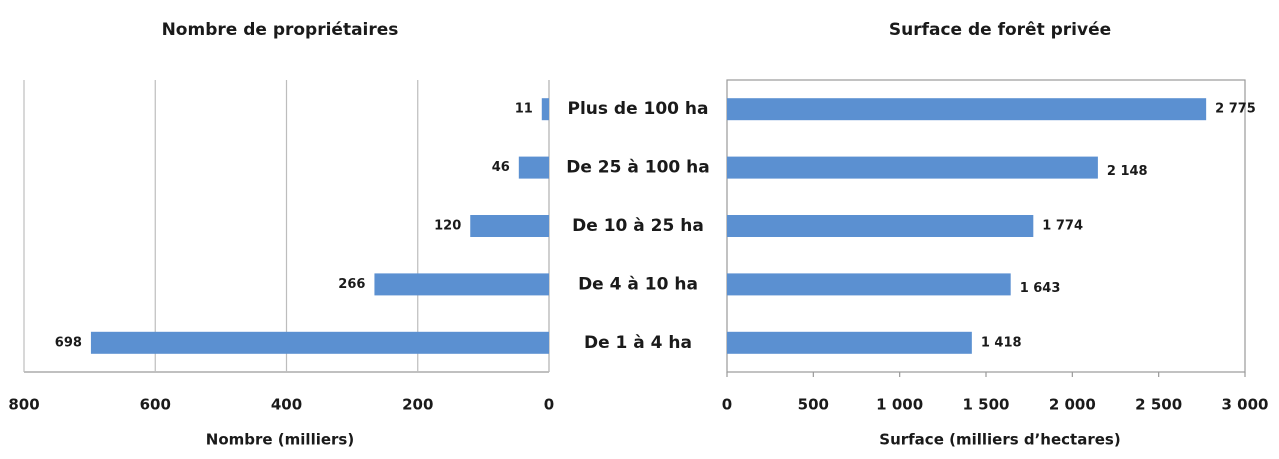  Describe the element at coordinates (280, 440) in the screenshot. I see `x-axis-title: Nombre (milliers)` at that location.